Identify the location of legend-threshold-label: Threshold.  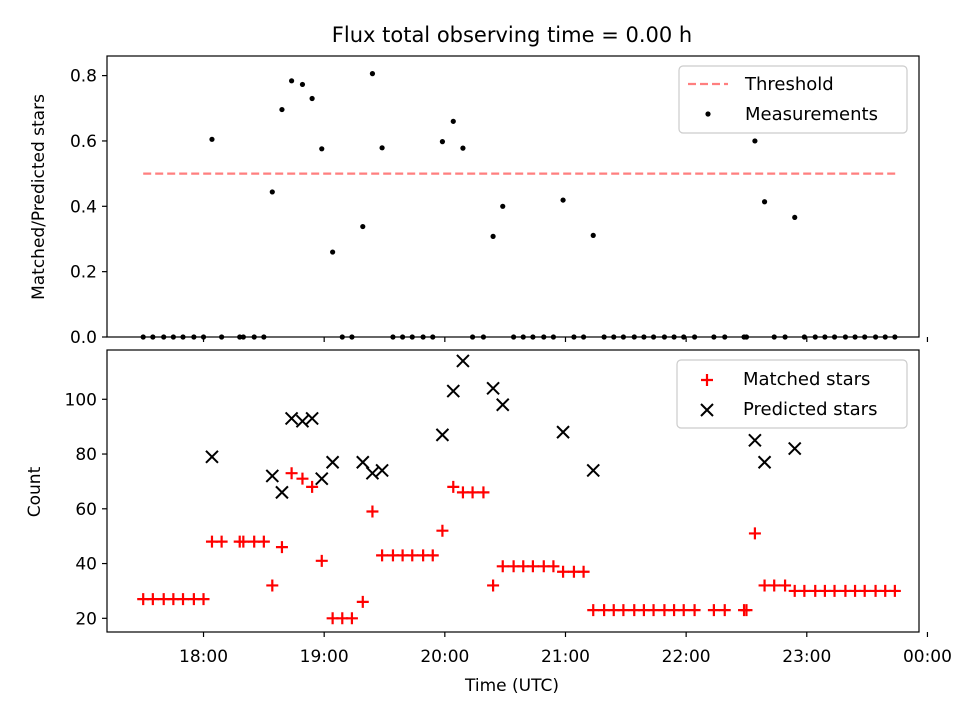
(789, 84).